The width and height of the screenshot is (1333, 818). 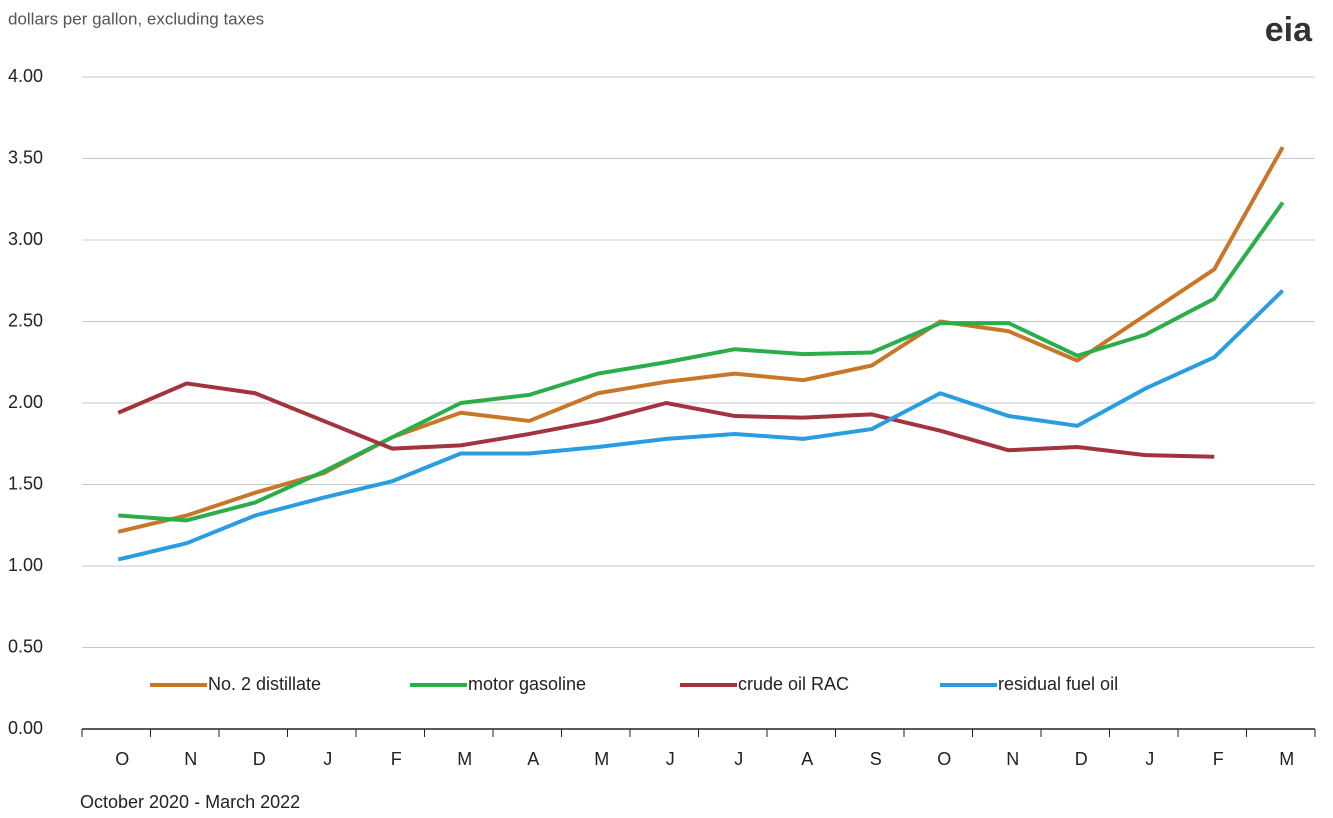 What do you see at coordinates (1058, 684) in the screenshot?
I see `legend-label: residual fuel oil` at bounding box center [1058, 684].